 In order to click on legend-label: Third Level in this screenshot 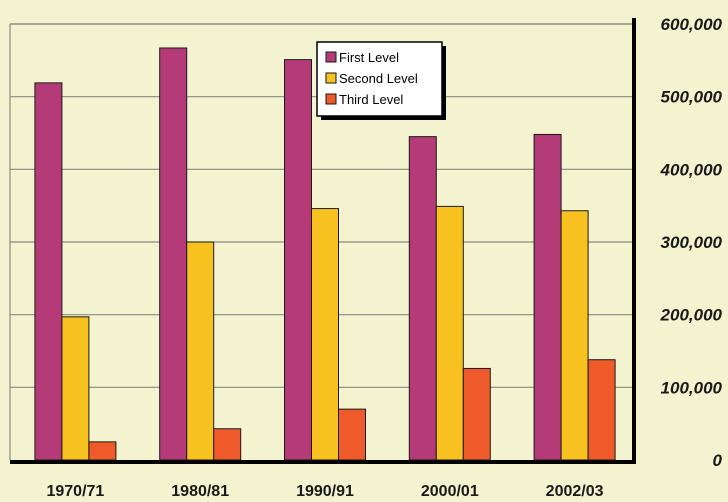, I will do `click(371, 99)`.